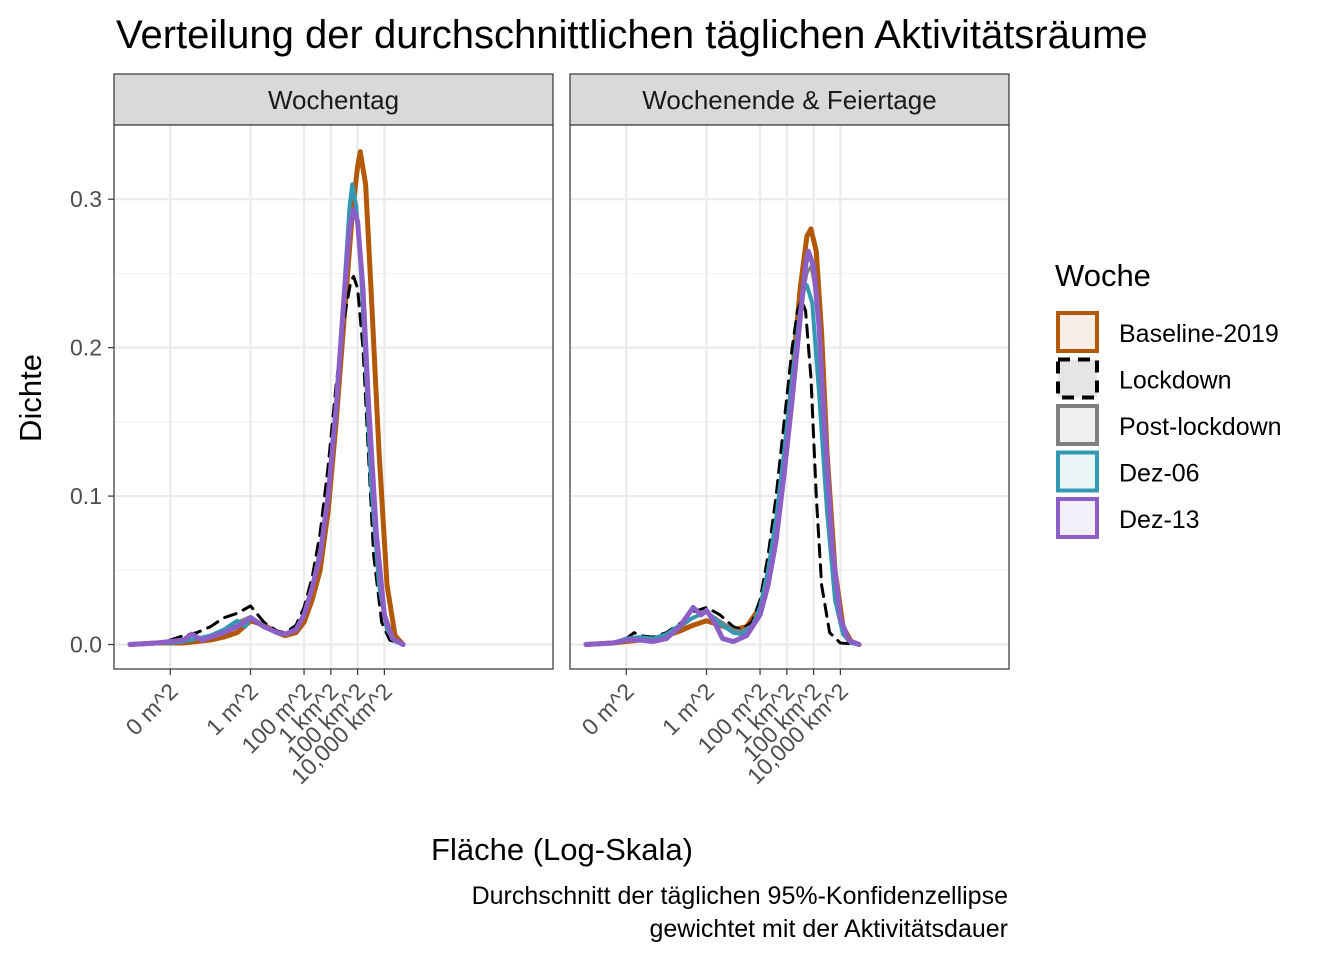 This screenshot has height=960, width=1344. Describe the element at coordinates (86, 496) in the screenshot. I see `y-tick-label: 0.1` at that location.